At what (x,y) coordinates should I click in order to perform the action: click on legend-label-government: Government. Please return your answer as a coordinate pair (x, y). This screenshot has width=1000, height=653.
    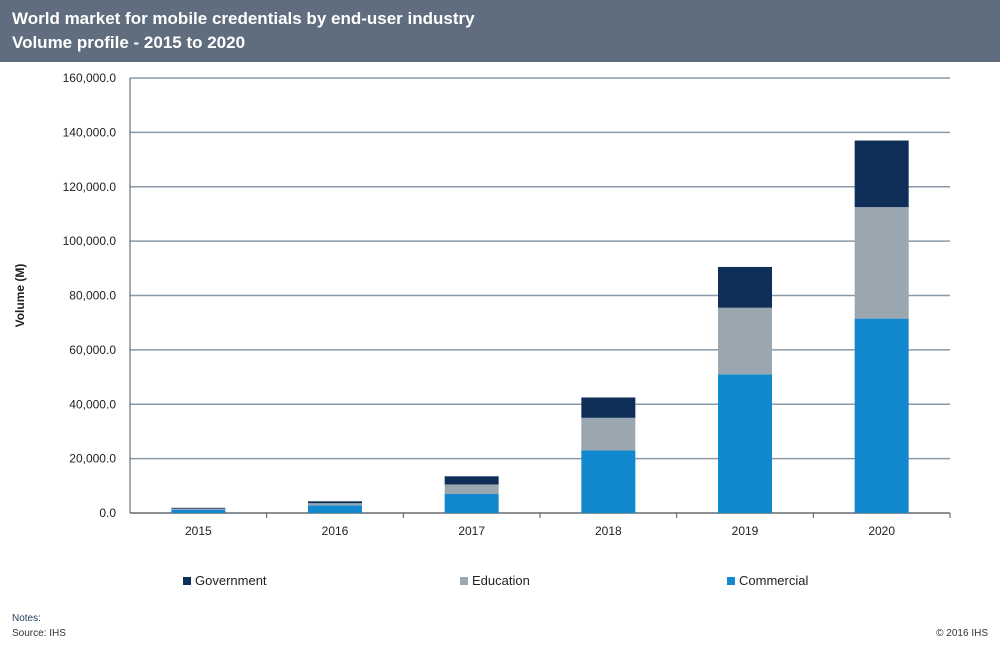
    Looking at the image, I should click on (231, 580).